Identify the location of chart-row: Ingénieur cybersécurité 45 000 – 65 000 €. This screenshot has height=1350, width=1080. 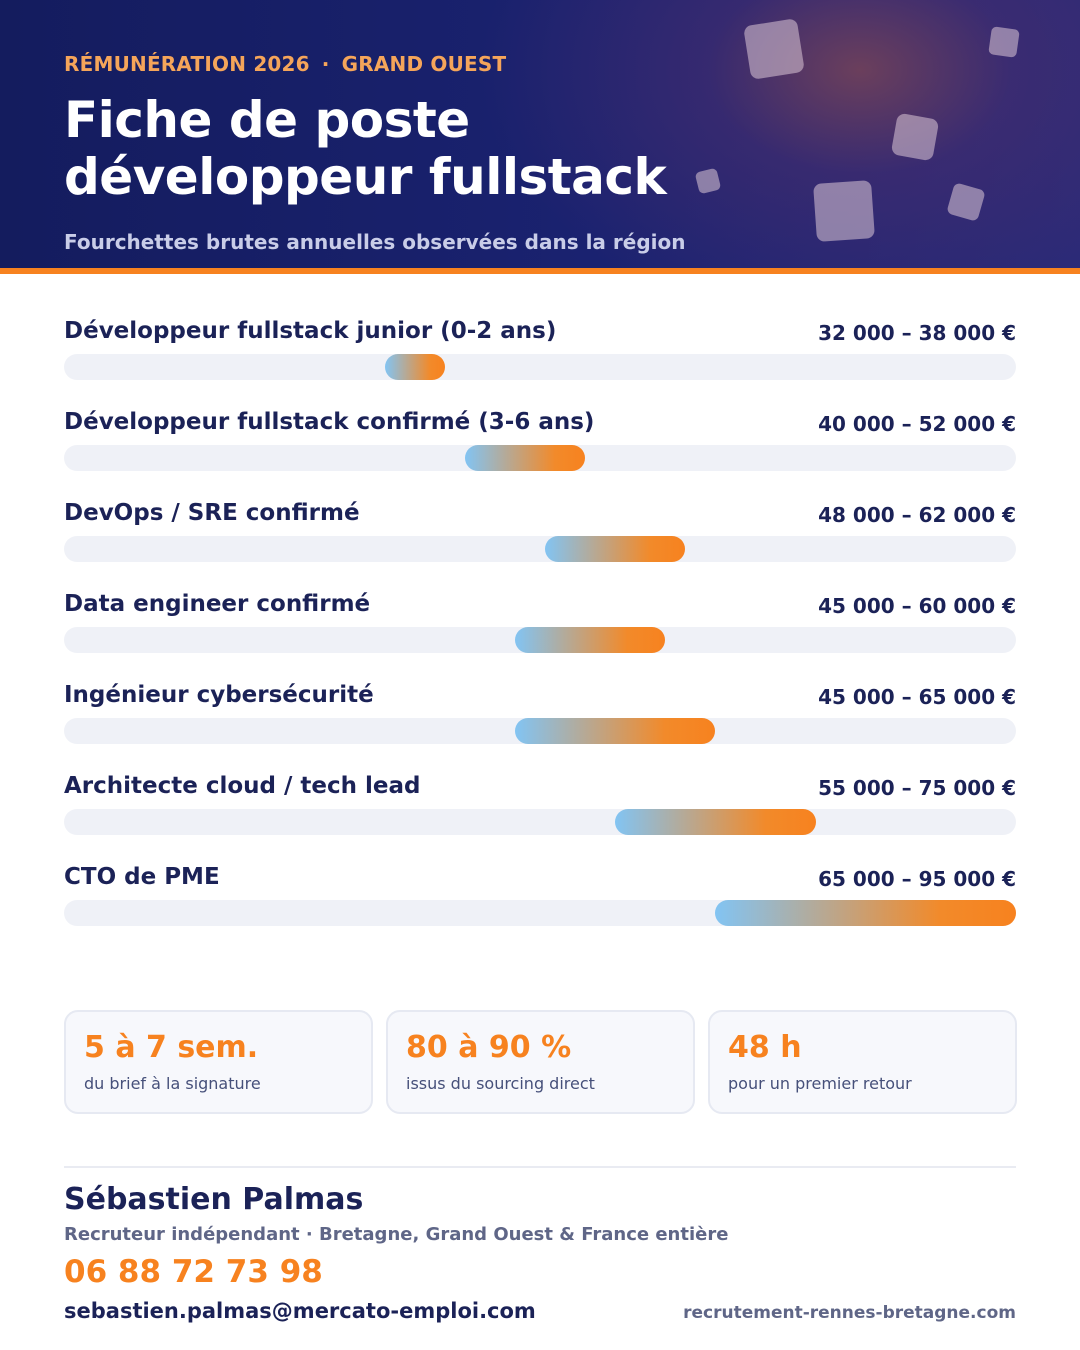
(540, 717).